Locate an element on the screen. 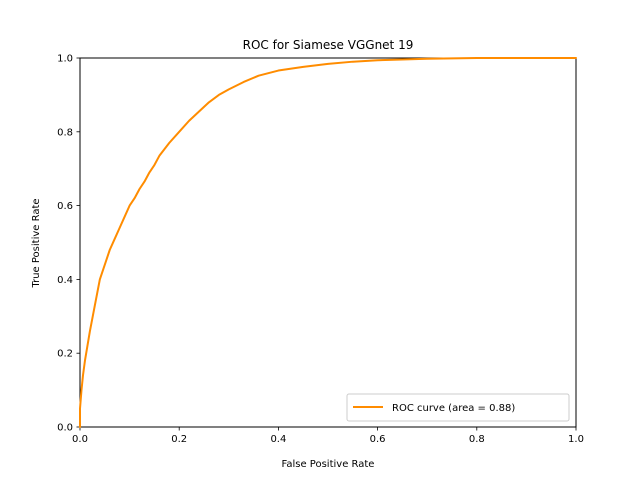 This screenshot has height=480, width=640. y-tick-label: 0.6 is located at coordinates (65, 206).